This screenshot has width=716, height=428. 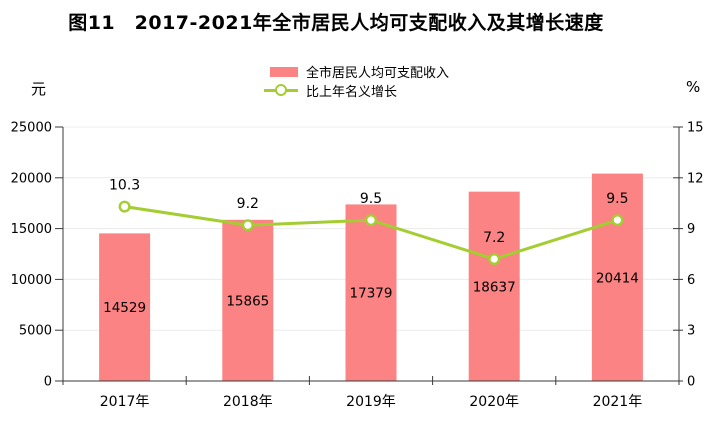 What do you see at coordinates (336, 23) in the screenshot?
I see `chart-title: 图11 2017-2021年全市居民人均可支配收入及其增长速度` at bounding box center [336, 23].